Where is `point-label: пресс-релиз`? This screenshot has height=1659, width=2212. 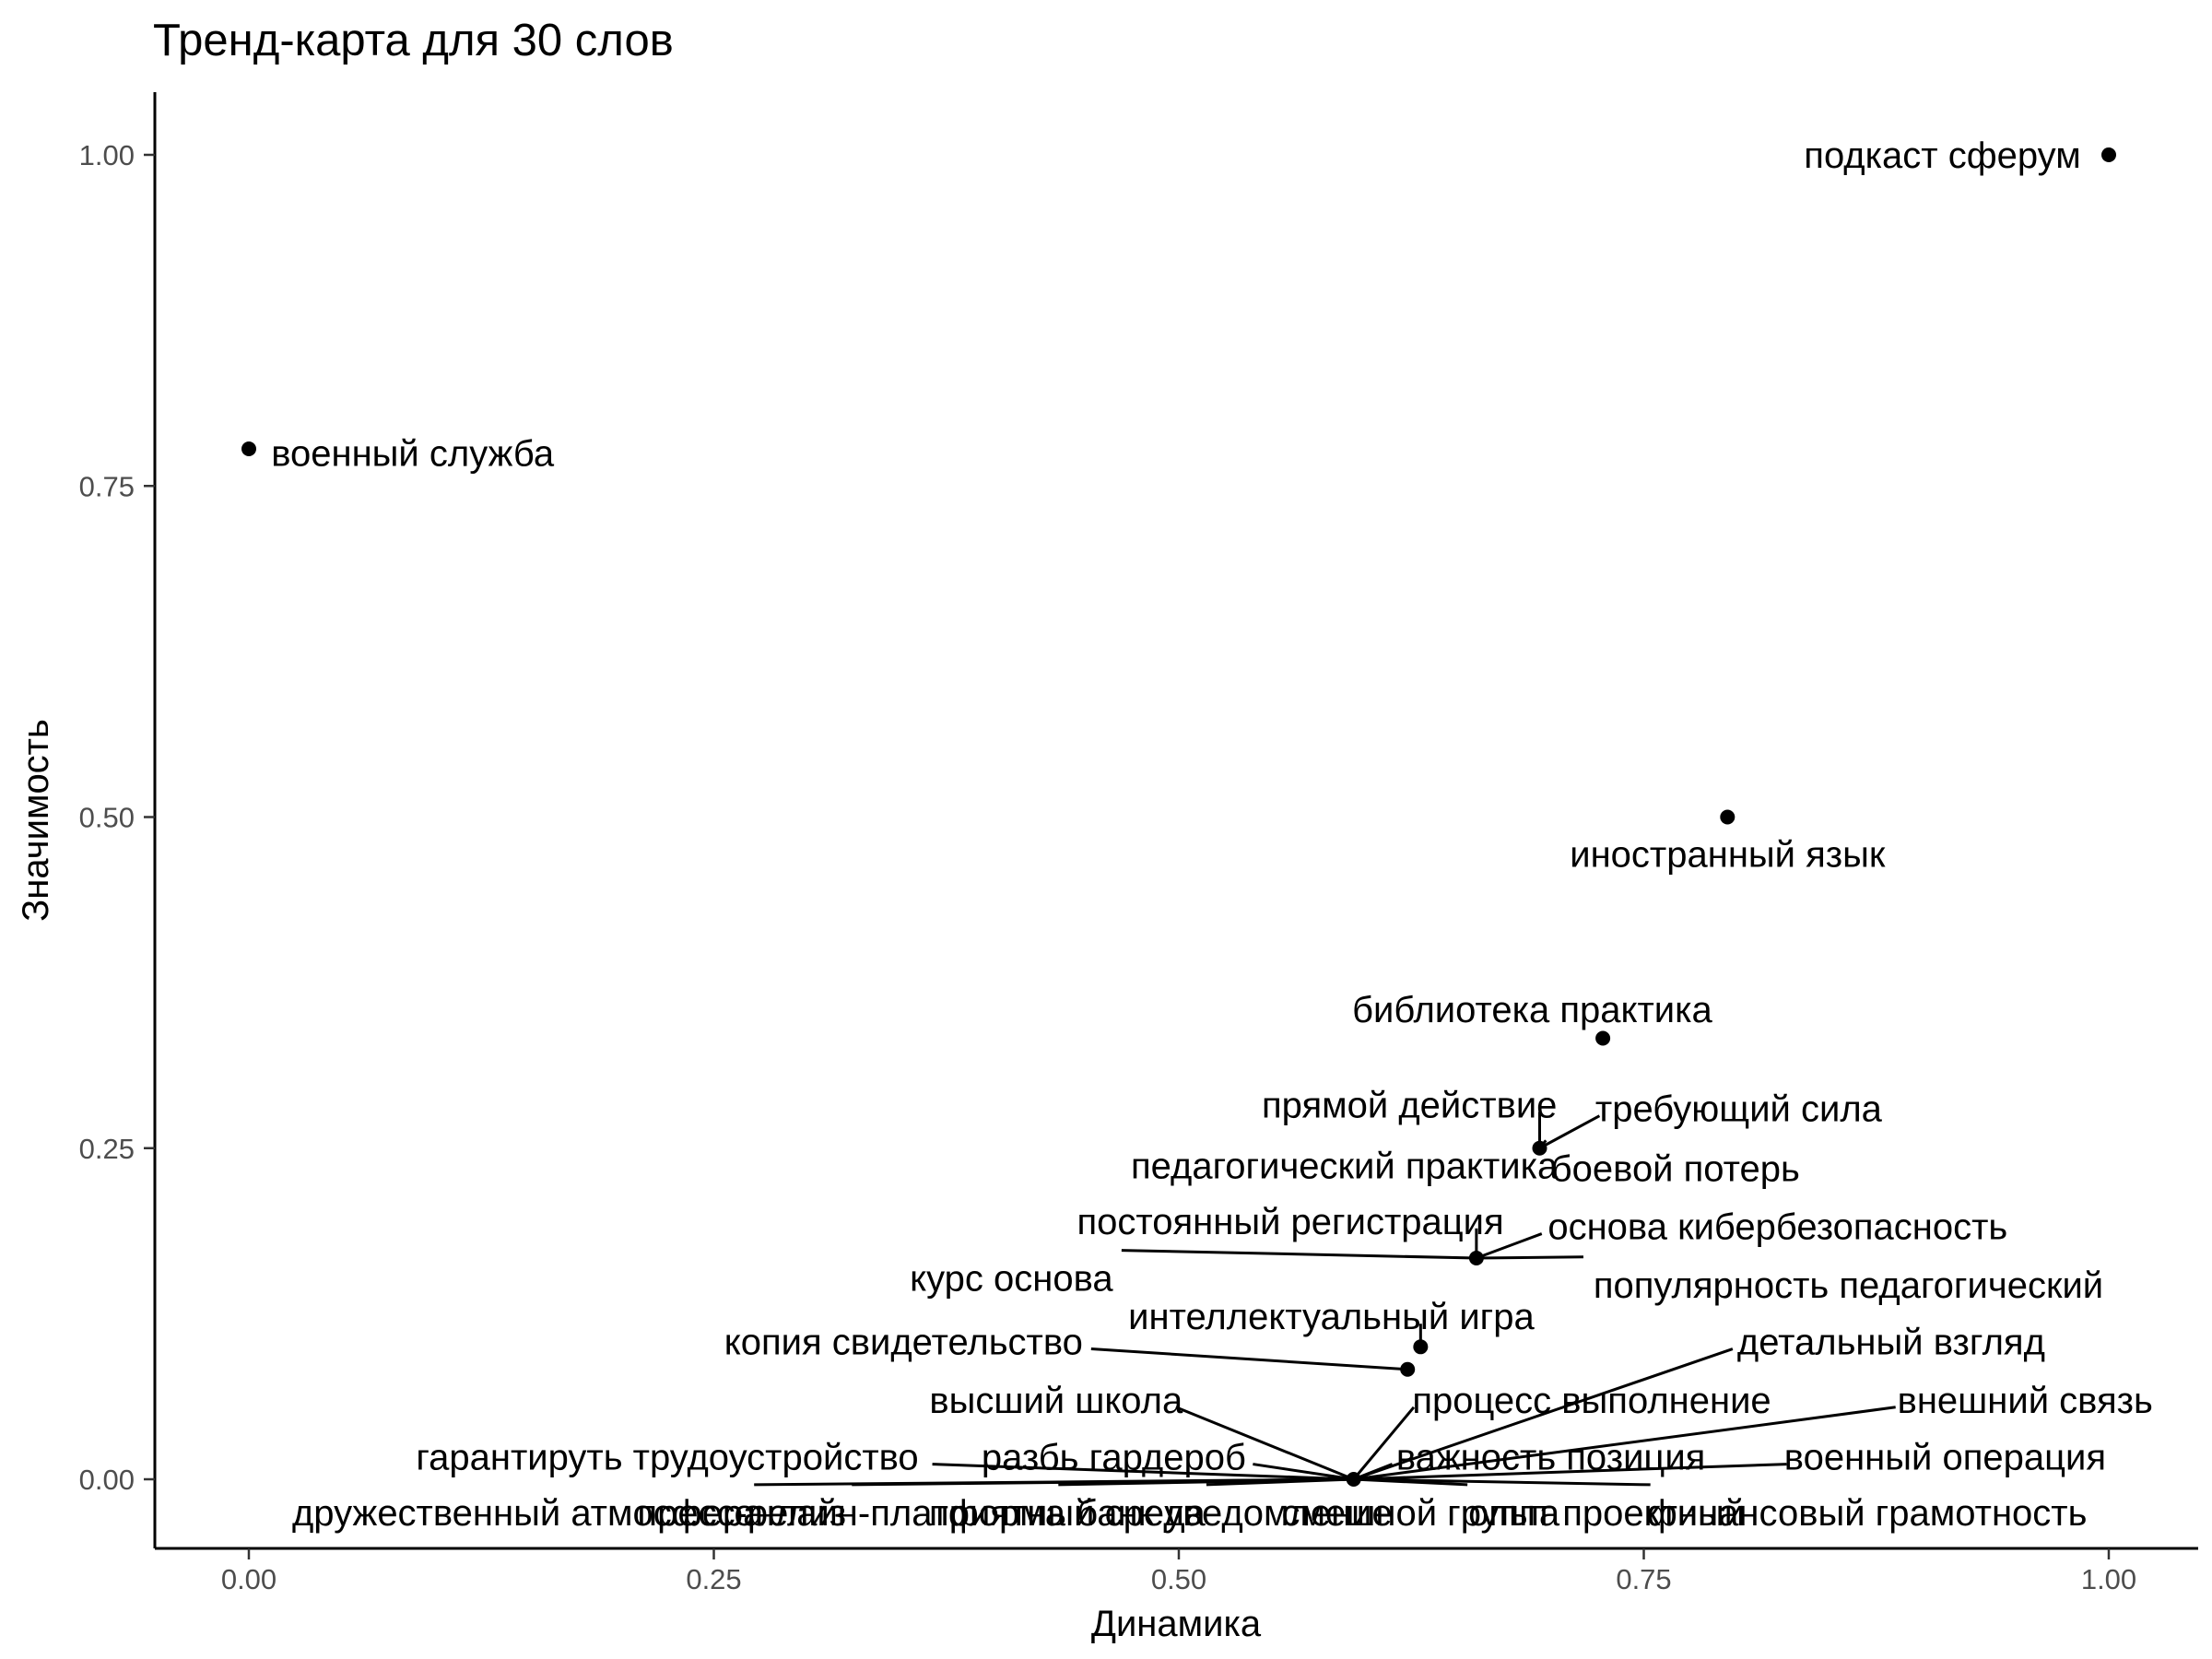 point-label: пресс-релиз is located at coordinates (741, 1513).